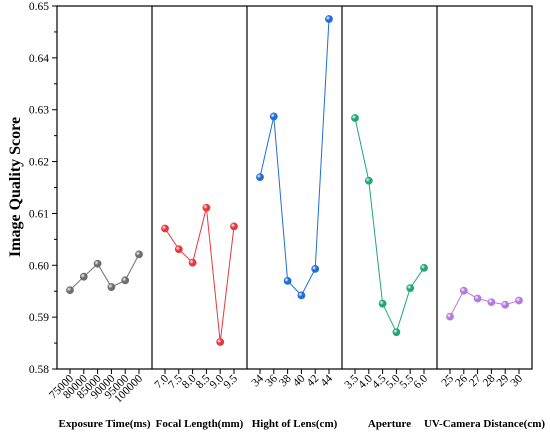 The width and height of the screenshot is (550, 435). I want to click on y-tick-label: 0.65, so click(39, 7).